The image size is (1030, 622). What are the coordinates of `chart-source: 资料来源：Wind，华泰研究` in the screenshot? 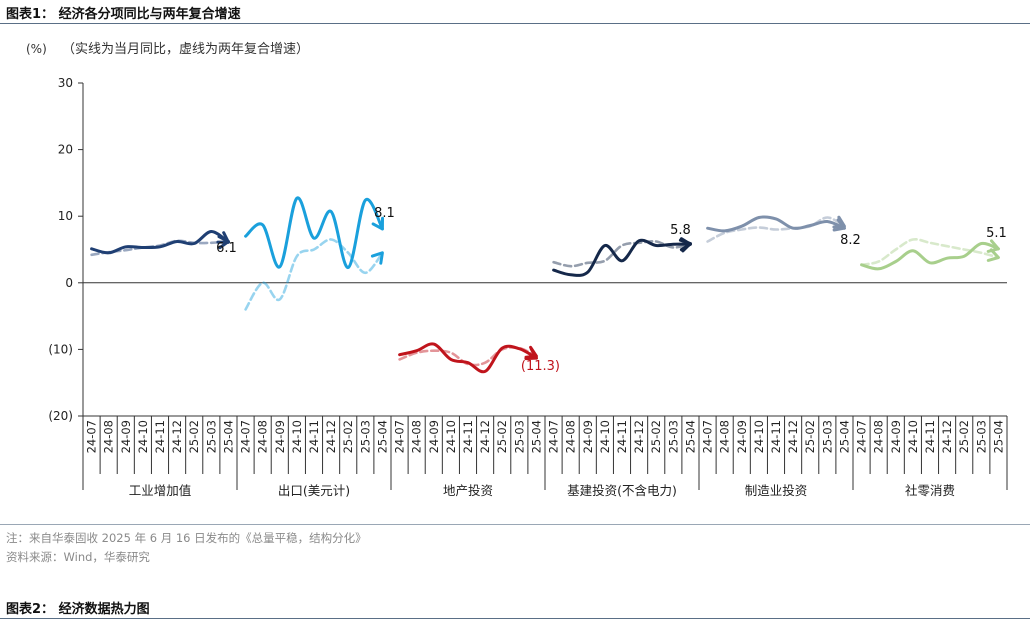 It's located at (78, 557).